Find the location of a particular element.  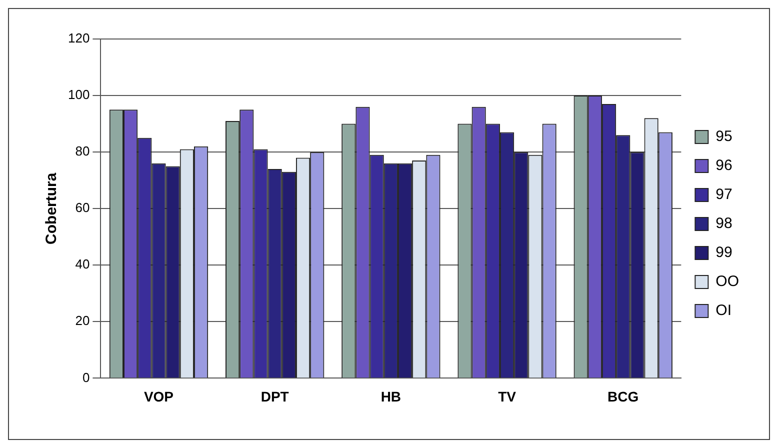

y-tick-label: 0 is located at coordinates (86, 377).